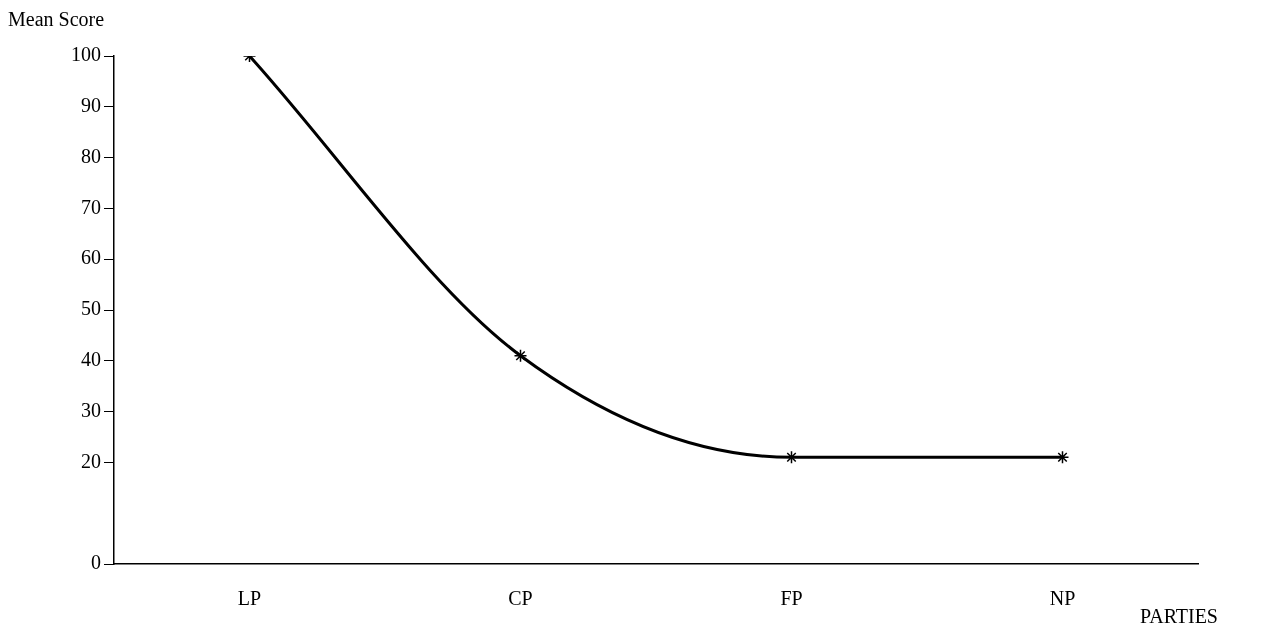 This screenshot has height=643, width=1263. Describe the element at coordinates (91, 409) in the screenshot. I see `y-tick-label: 30` at that location.